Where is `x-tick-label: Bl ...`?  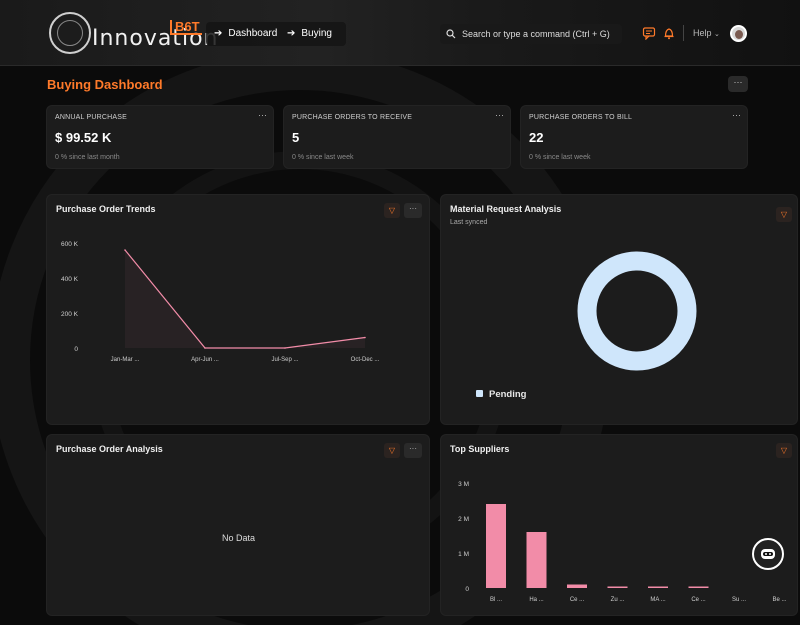 x-tick-label: Bl ... is located at coordinates (496, 600).